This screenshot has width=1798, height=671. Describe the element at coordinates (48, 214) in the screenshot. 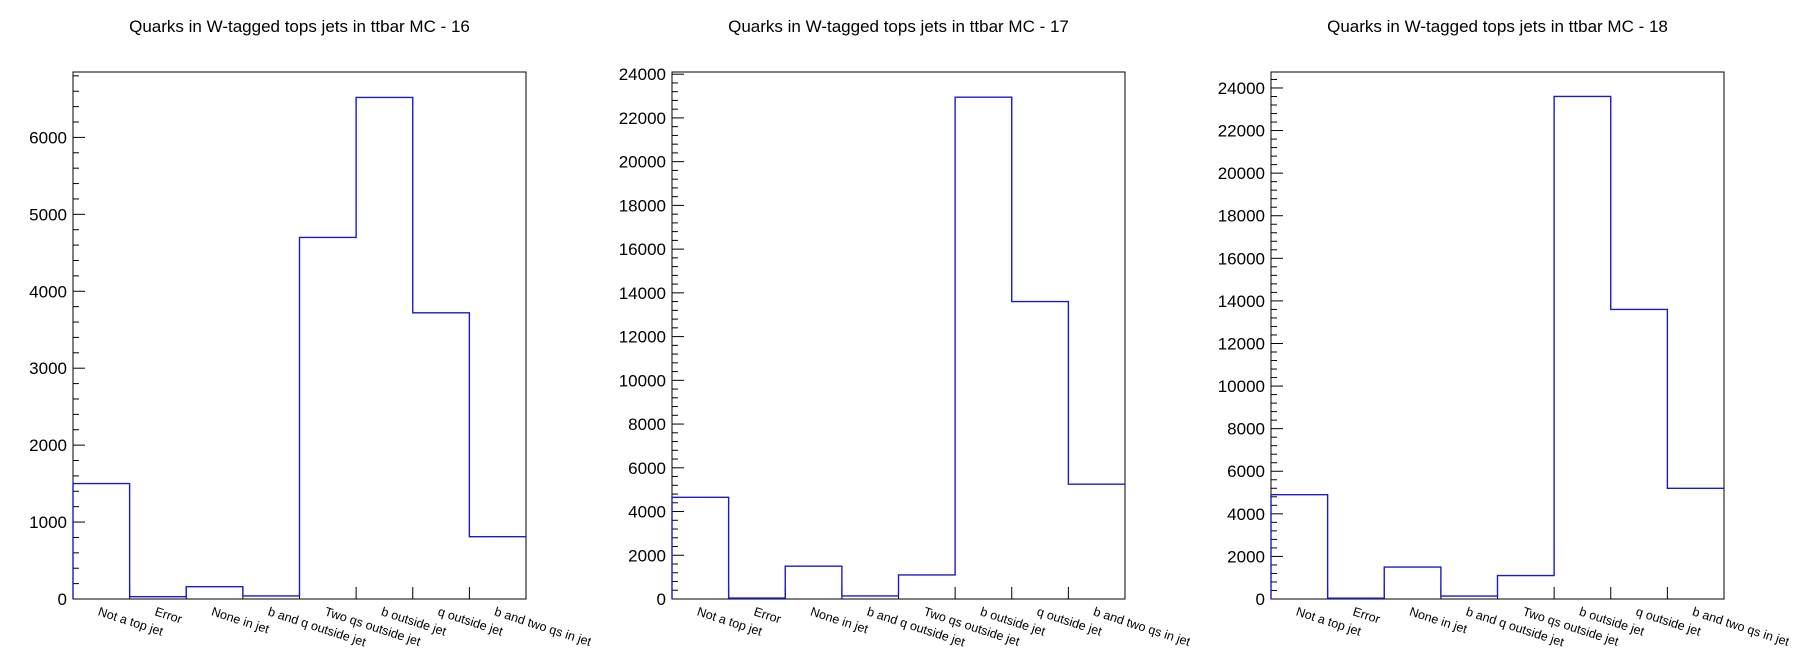

I see `y-tick-label: 5000` at that location.